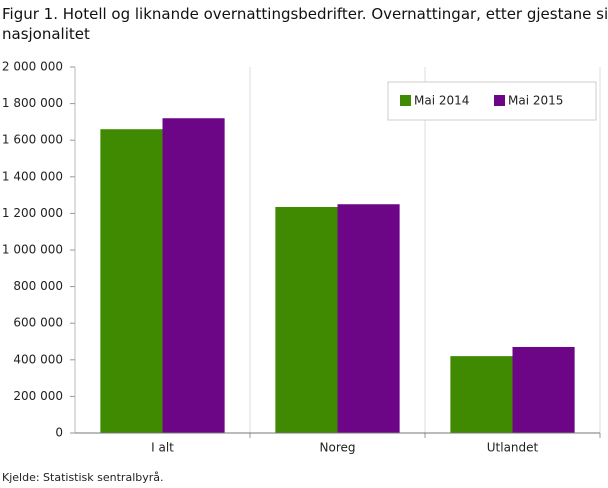 This screenshot has height=488, width=608. I want to click on y-tick-label: 1 400 000, so click(32, 176).